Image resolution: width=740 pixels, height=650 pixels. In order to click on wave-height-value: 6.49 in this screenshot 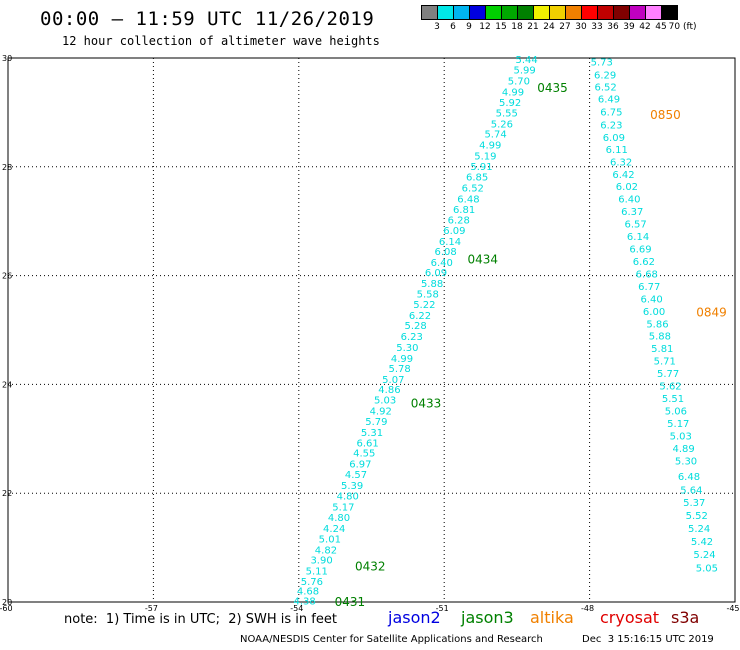, I will do `click(609, 99)`.